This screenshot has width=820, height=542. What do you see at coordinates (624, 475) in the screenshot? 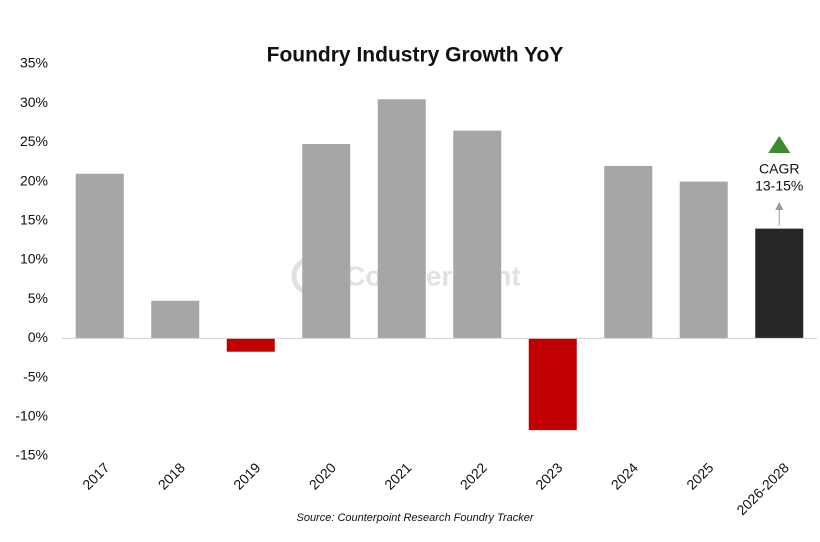
I see `x-tick-label: 2024` at bounding box center [624, 475].